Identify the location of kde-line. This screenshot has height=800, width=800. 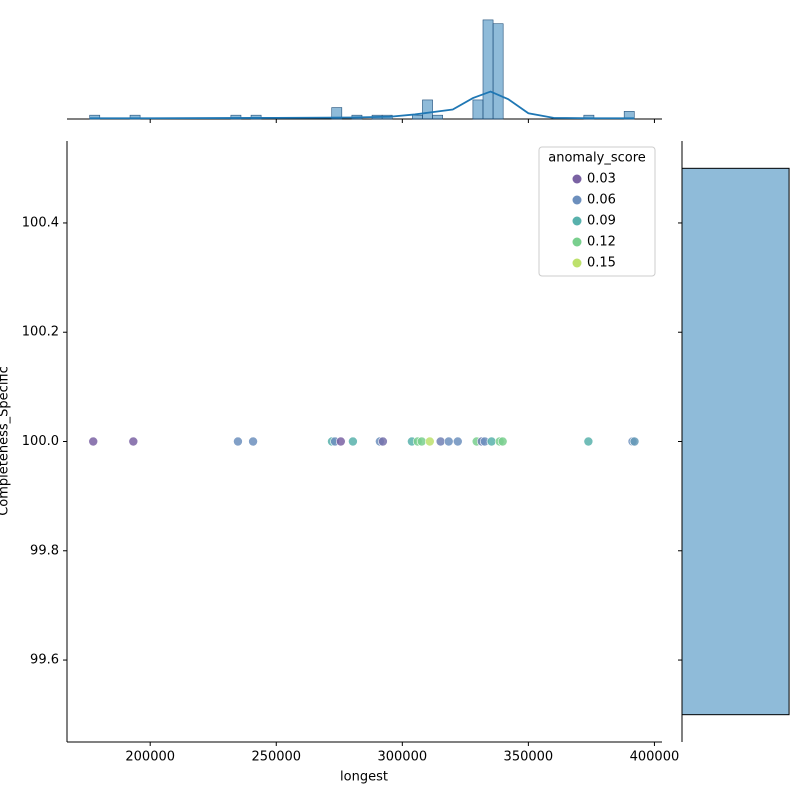
(362, 105).